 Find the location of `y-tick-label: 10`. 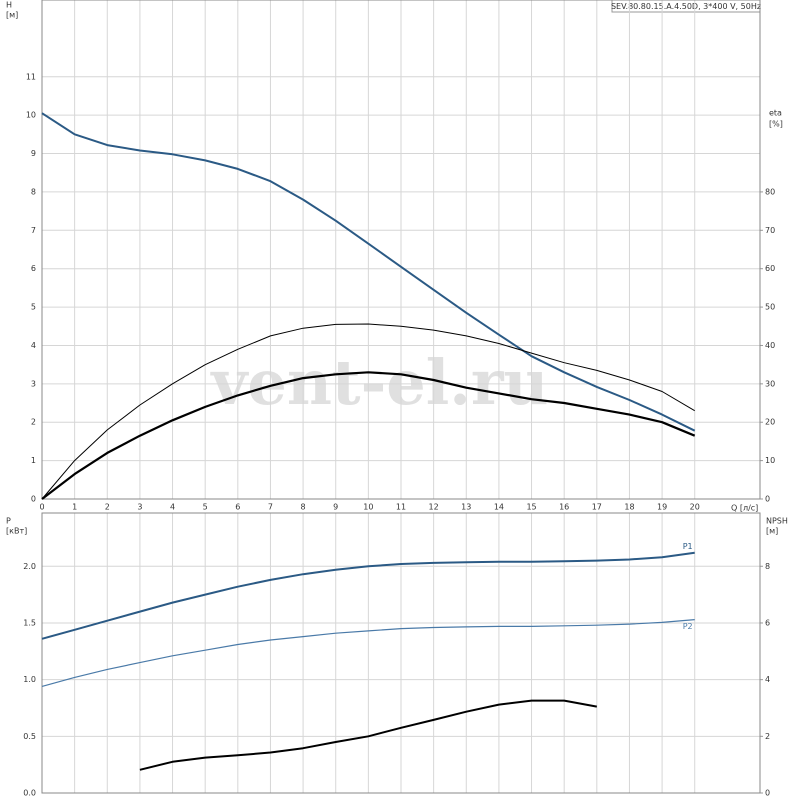

y-tick-label: 10 is located at coordinates (31, 115).